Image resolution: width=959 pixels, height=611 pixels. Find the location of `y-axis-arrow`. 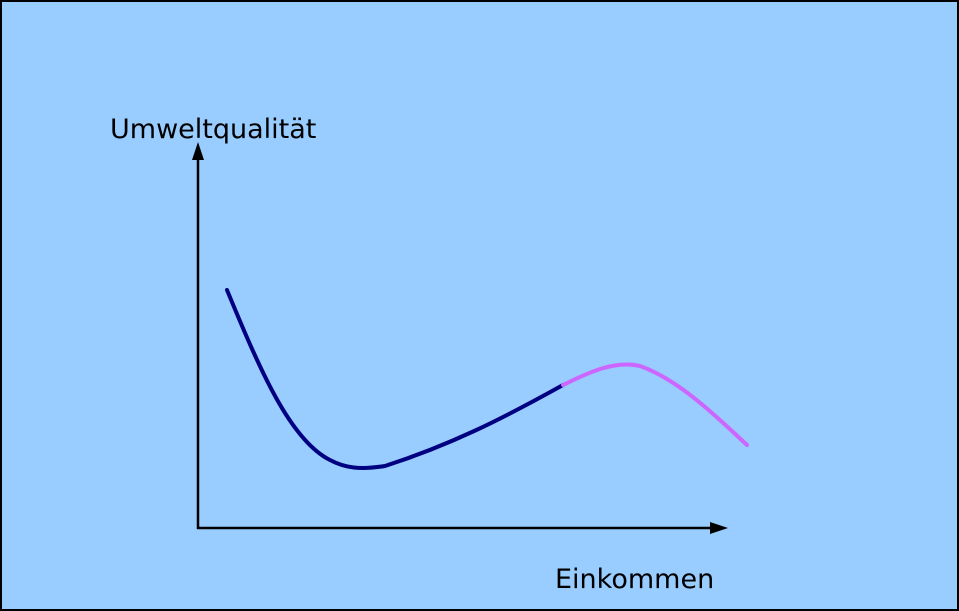

y-axis-arrow is located at coordinates (198, 151).